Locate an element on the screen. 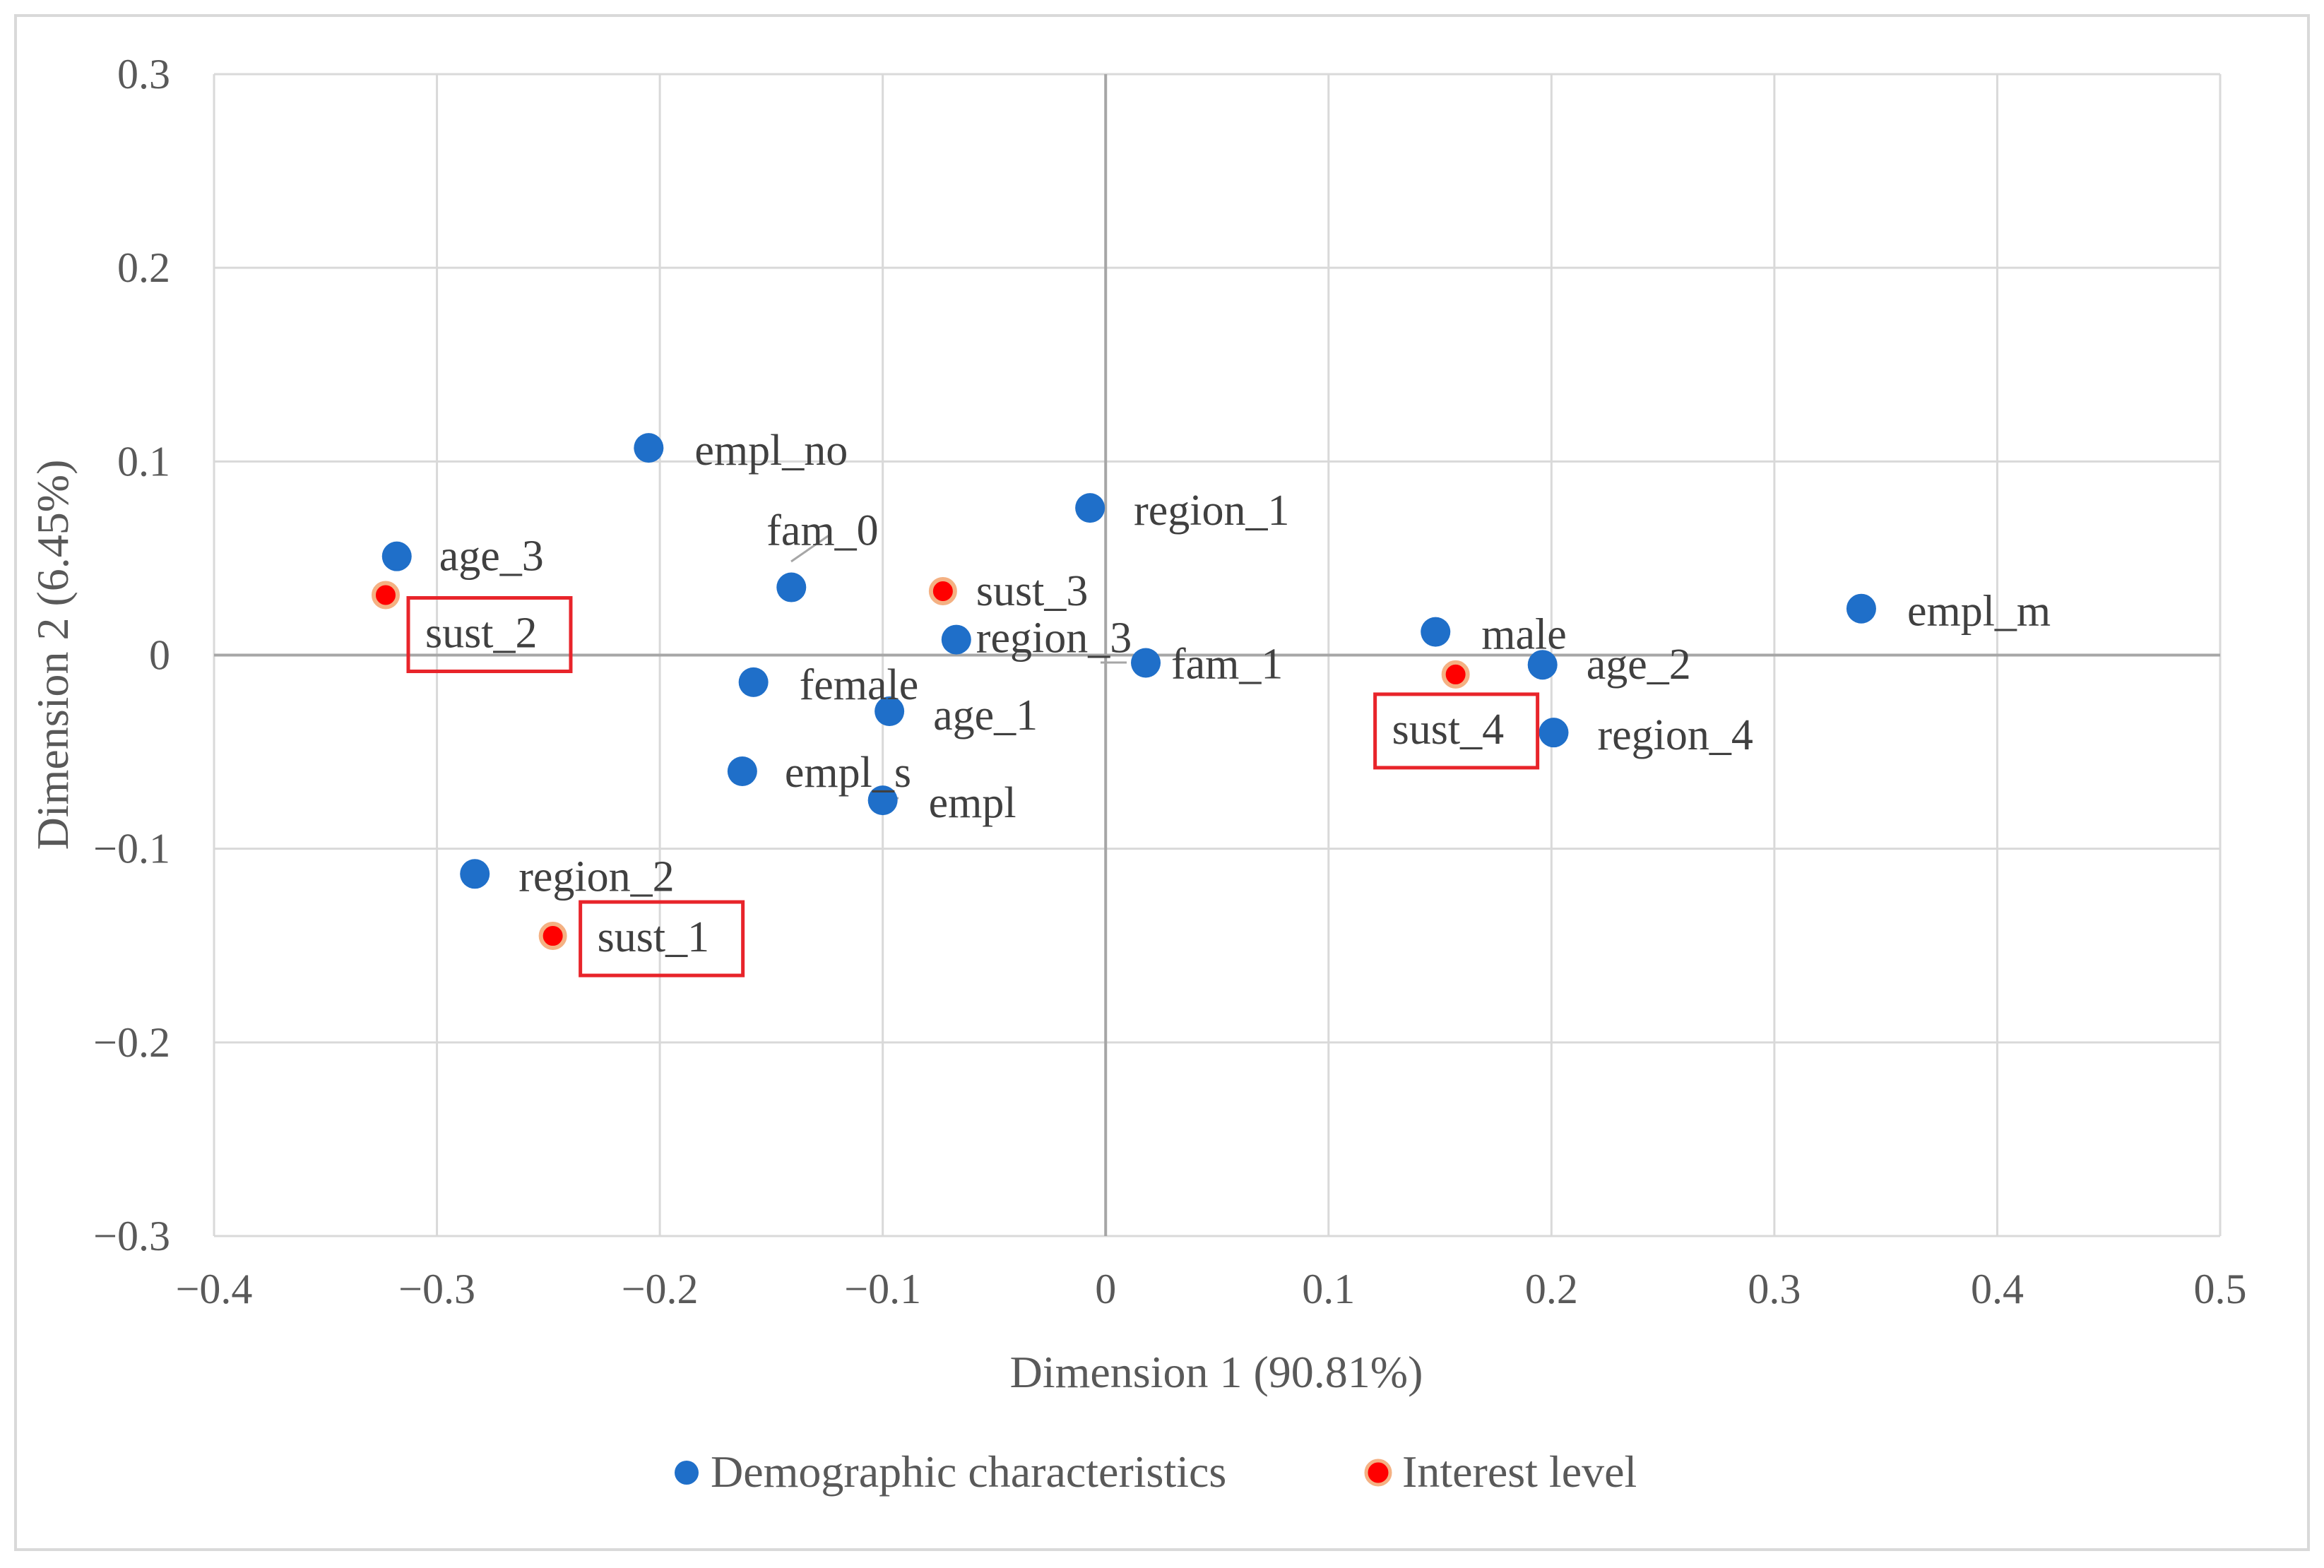  legend-marker-demographic is located at coordinates (687, 1473).